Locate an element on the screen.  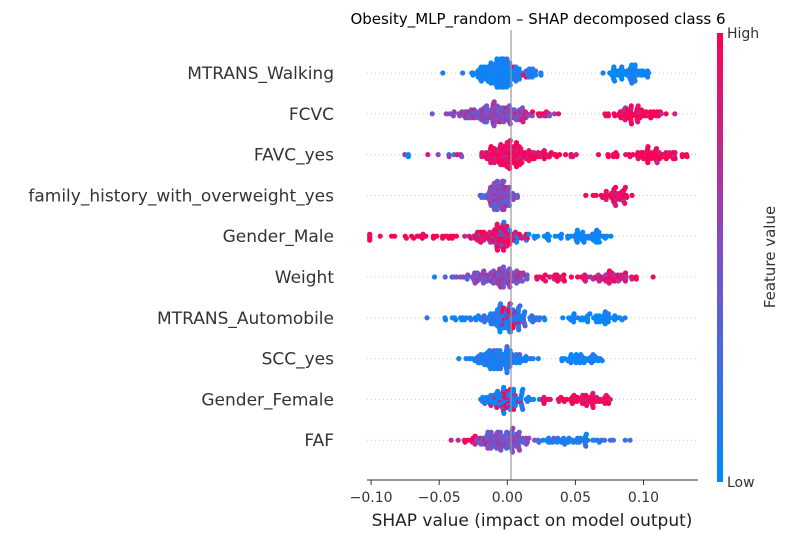
colorbar-low-label: Low is located at coordinates (741, 483).